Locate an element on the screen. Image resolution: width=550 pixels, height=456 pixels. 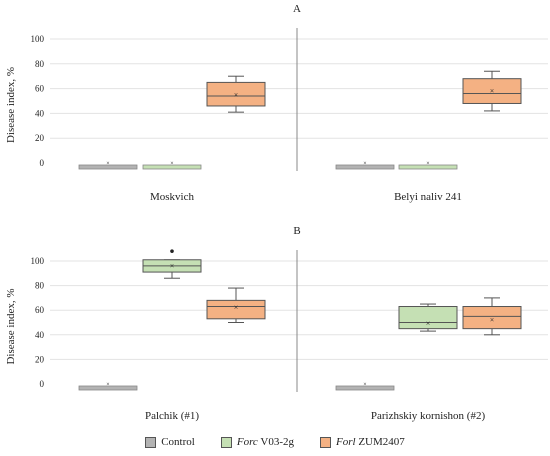
legend-label-forl-strain: ZUM2407 is located at coordinates (380, 442).